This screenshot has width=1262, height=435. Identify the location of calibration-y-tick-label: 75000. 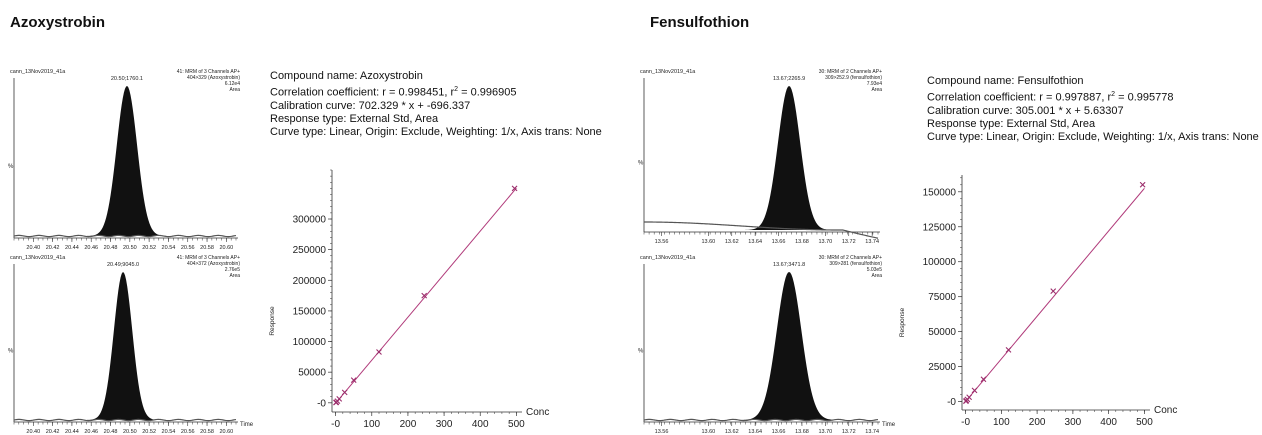
(942, 297).